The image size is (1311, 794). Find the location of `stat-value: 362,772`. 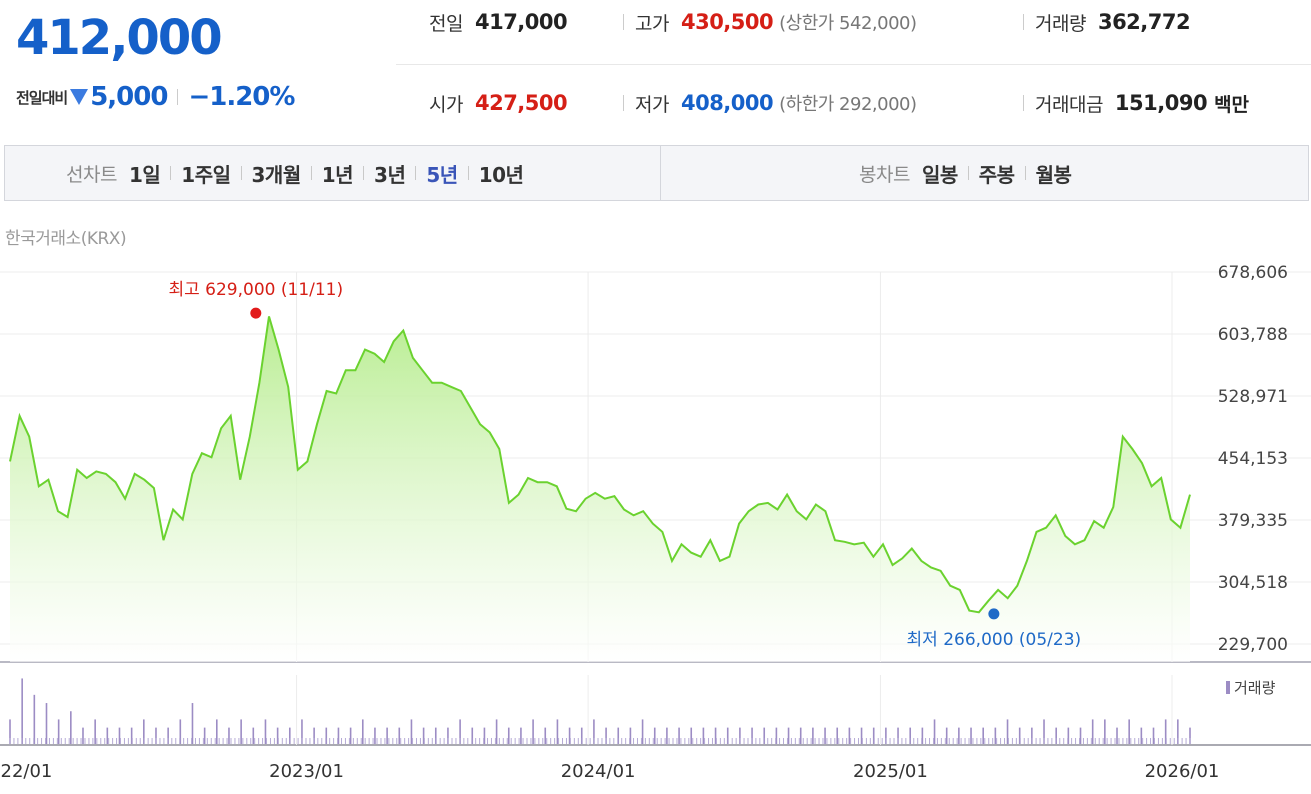

stat-value: 362,772 is located at coordinates (1144, 22).